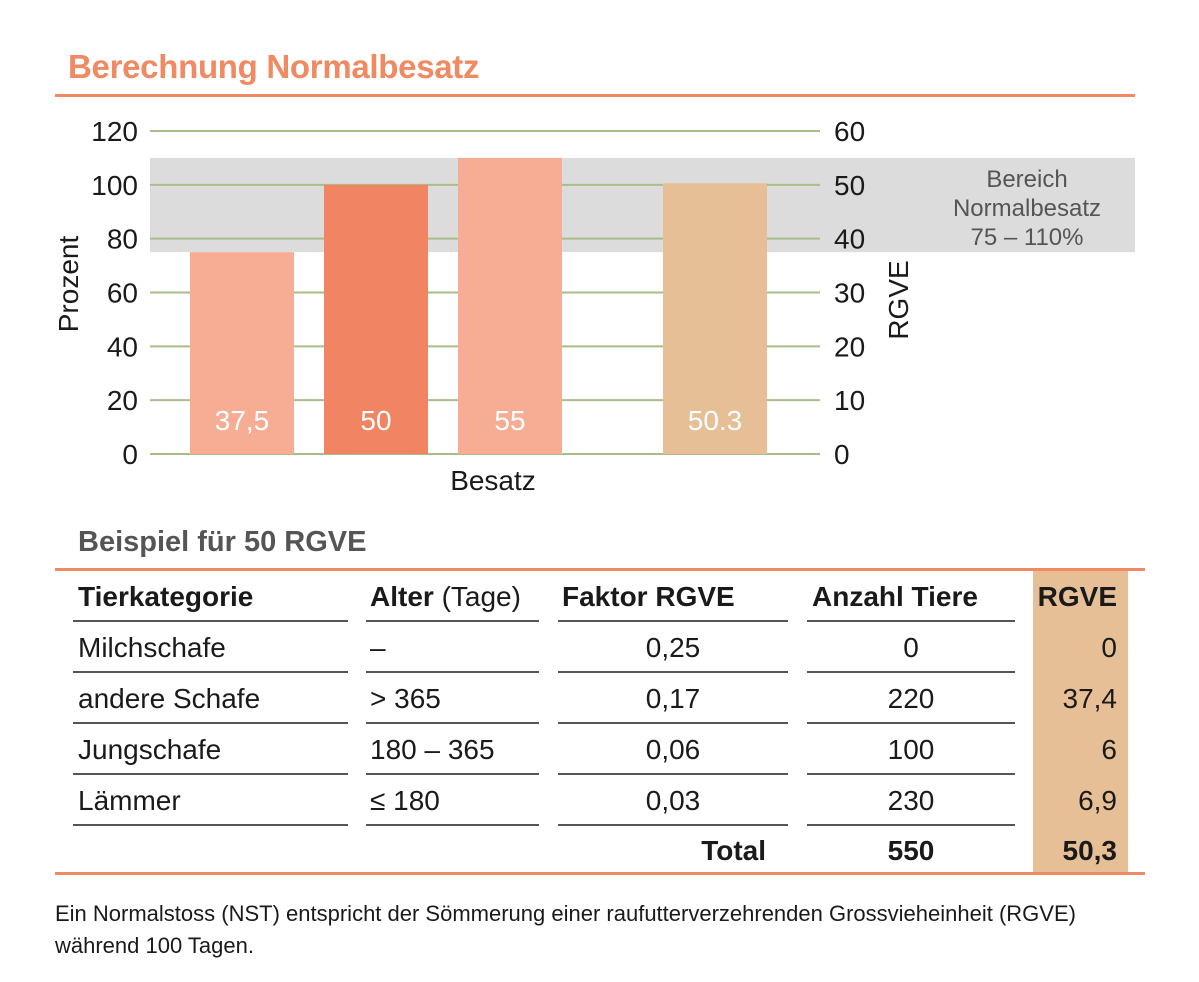 This screenshot has height=982, width=1199. Describe the element at coordinates (378, 647) in the screenshot. I see `cell-alter: –` at that location.